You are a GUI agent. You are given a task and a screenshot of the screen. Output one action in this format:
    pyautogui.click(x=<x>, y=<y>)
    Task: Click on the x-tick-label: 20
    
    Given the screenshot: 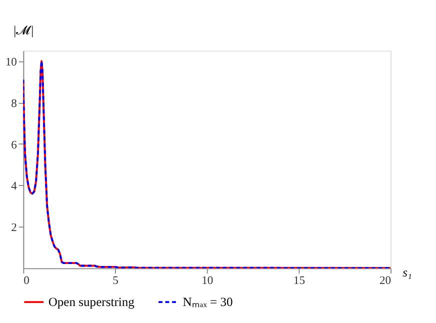 What is the action you would take?
    pyautogui.click(x=385, y=281)
    